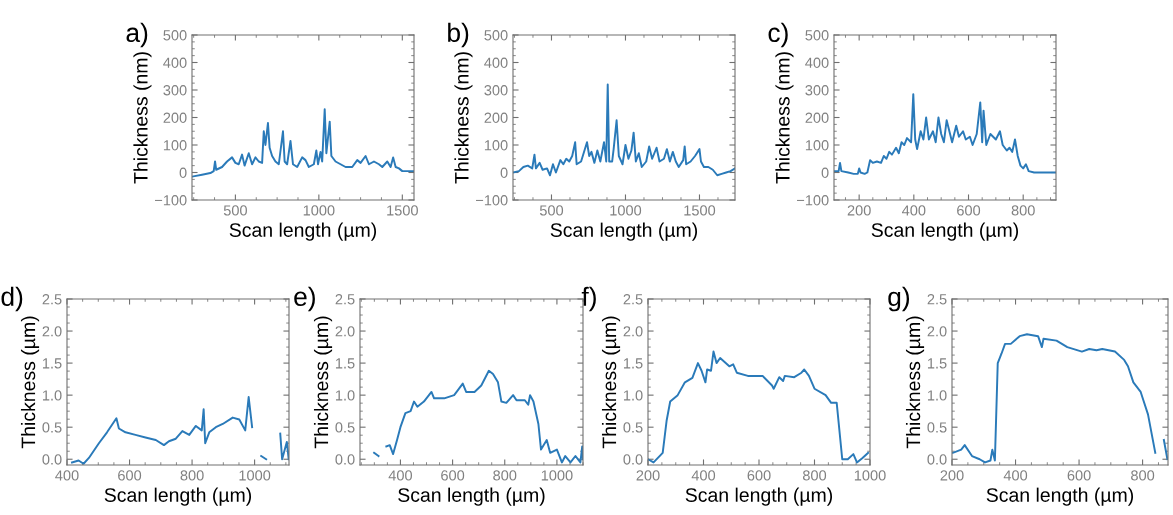 This screenshot has height=515, width=1173. Describe the element at coordinates (588, 299) in the screenshot. I see `chart-title: f)` at that location.